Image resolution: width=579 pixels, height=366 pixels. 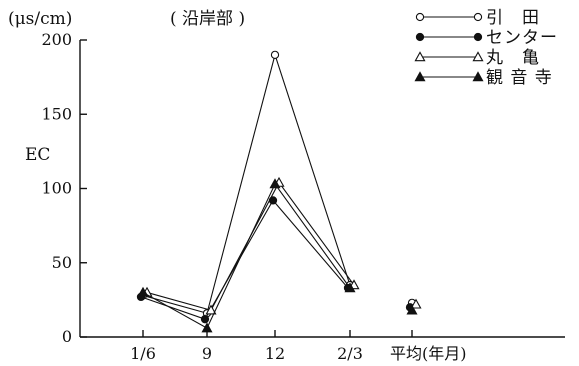 I want to click on legend-item: 丸 亀, so click(x=477, y=58).